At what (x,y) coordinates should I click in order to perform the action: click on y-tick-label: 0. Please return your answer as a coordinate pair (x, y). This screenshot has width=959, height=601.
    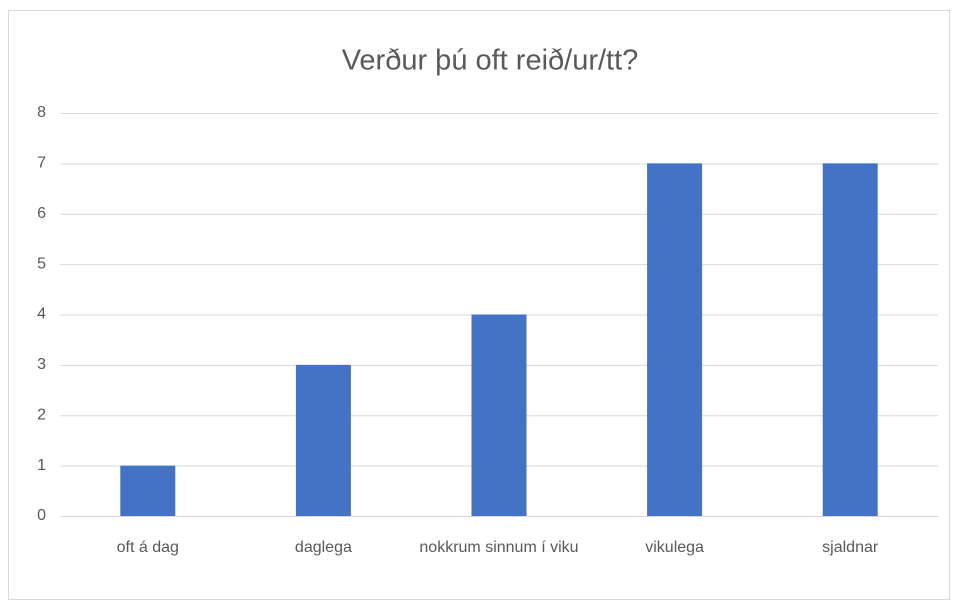
    Looking at the image, I should click on (41, 515).